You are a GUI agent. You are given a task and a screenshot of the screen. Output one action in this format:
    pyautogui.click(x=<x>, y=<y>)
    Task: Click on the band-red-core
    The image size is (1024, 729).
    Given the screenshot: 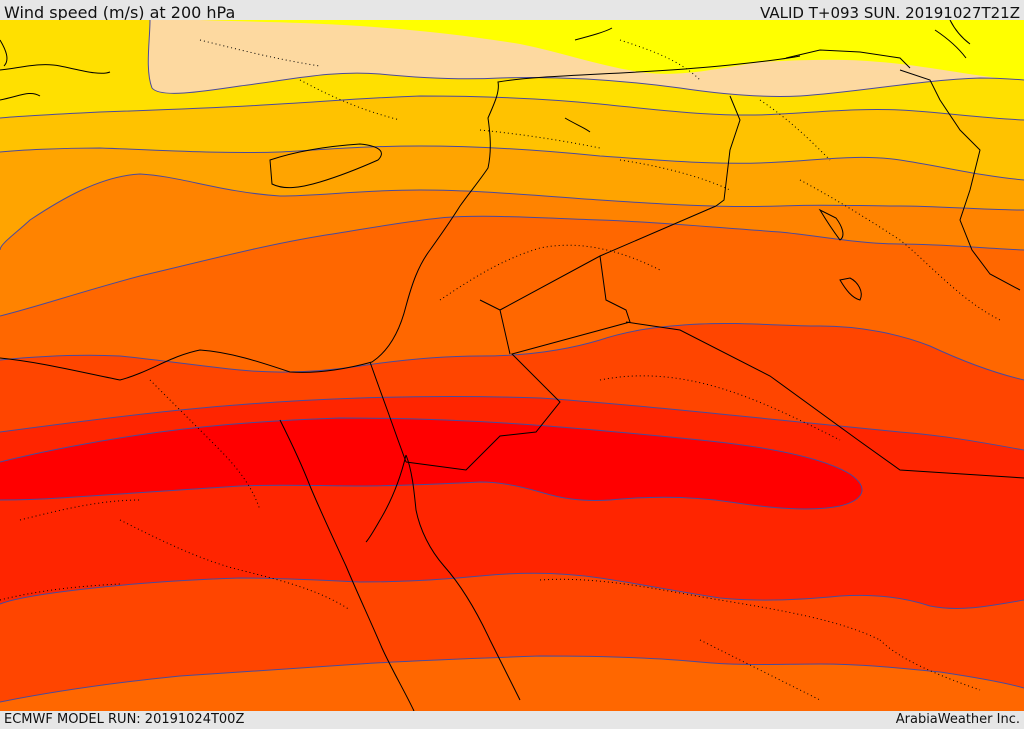 What is the action you would take?
    pyautogui.click(x=431, y=463)
    